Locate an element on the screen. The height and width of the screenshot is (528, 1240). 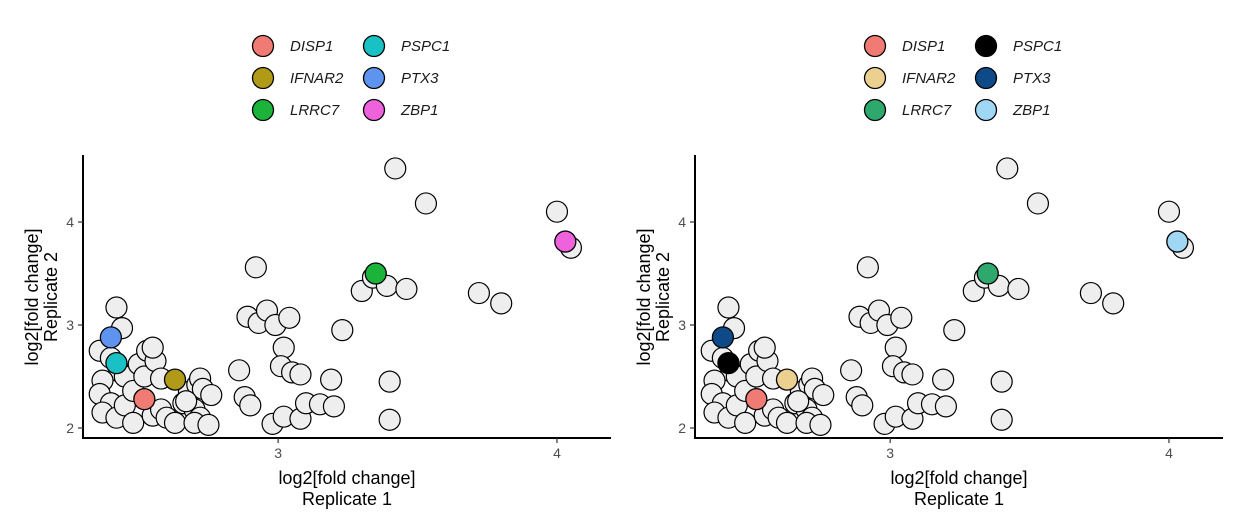
legend-item-ifnar2: IFNAR2 is located at coordinates (909, 78).